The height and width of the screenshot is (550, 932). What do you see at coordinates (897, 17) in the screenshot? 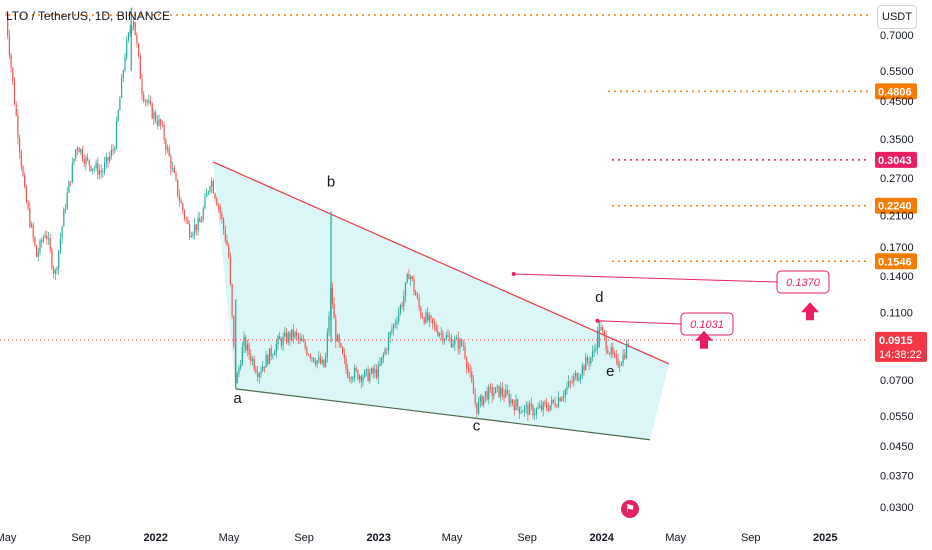
I see `currency-button: USDT` at bounding box center [897, 17].